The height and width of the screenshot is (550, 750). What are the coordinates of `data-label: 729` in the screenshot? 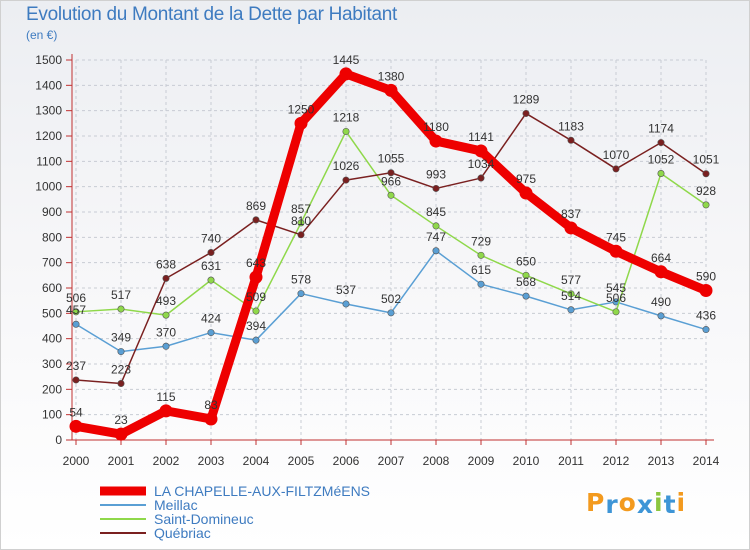 It's located at (481, 241).